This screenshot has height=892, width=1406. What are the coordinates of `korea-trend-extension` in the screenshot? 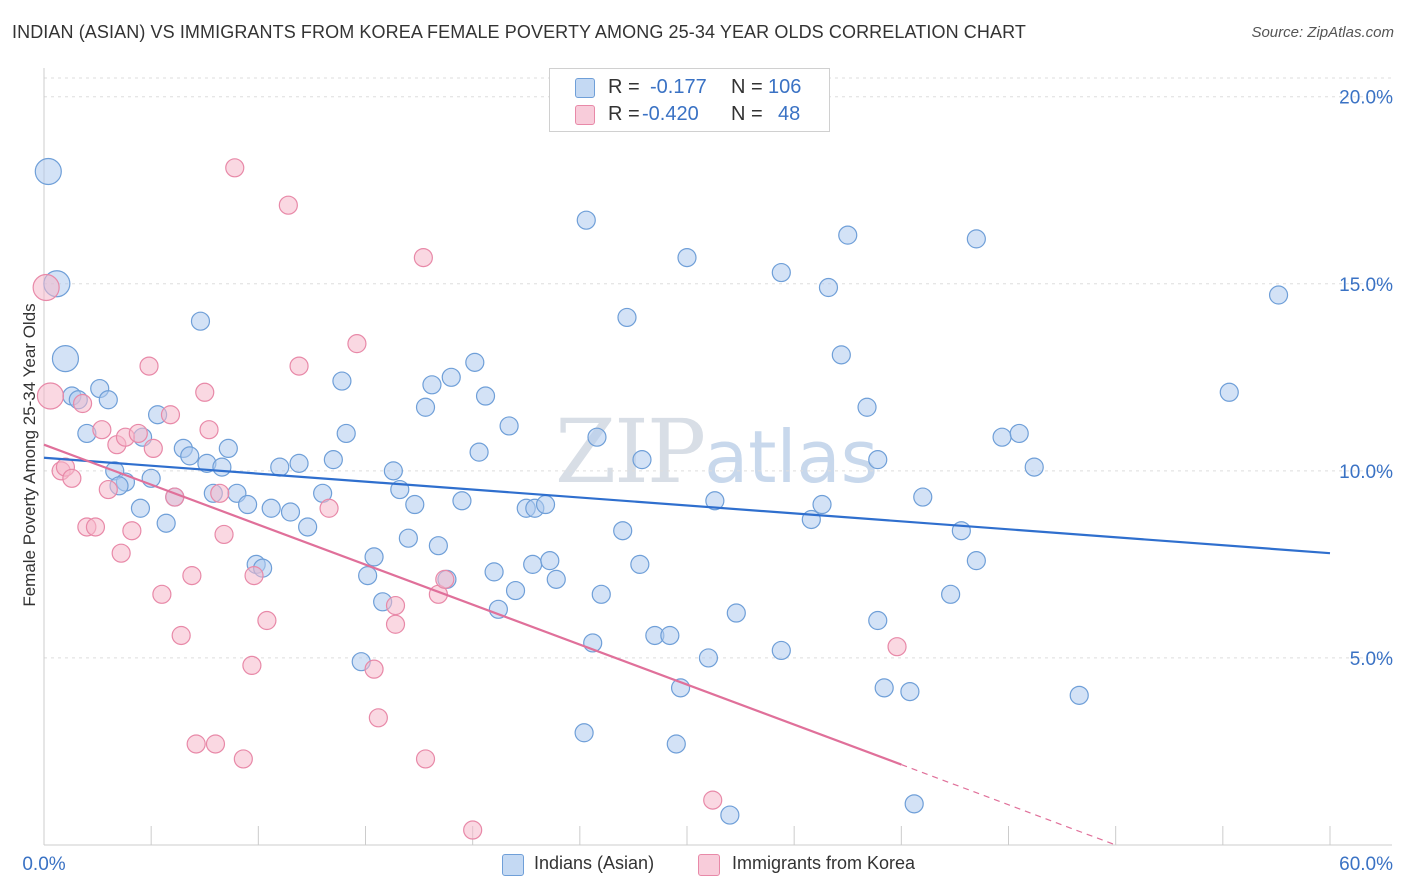 It's located at (1008, 804).